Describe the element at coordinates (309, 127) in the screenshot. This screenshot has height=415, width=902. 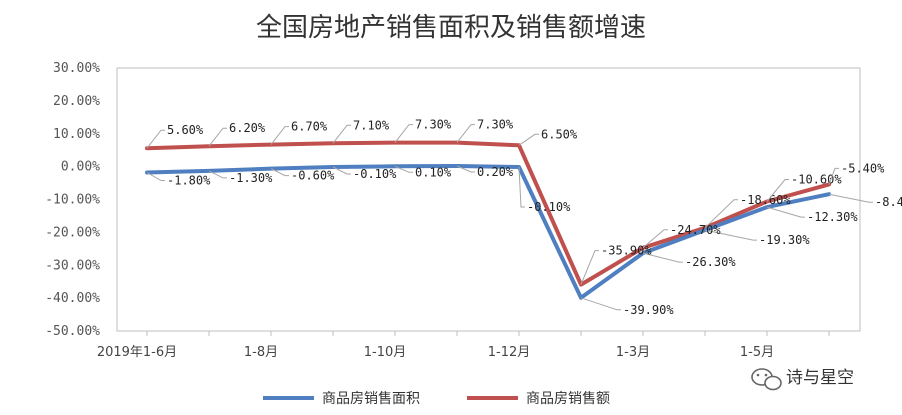
I see `data-label-amount: 6.70%` at that location.